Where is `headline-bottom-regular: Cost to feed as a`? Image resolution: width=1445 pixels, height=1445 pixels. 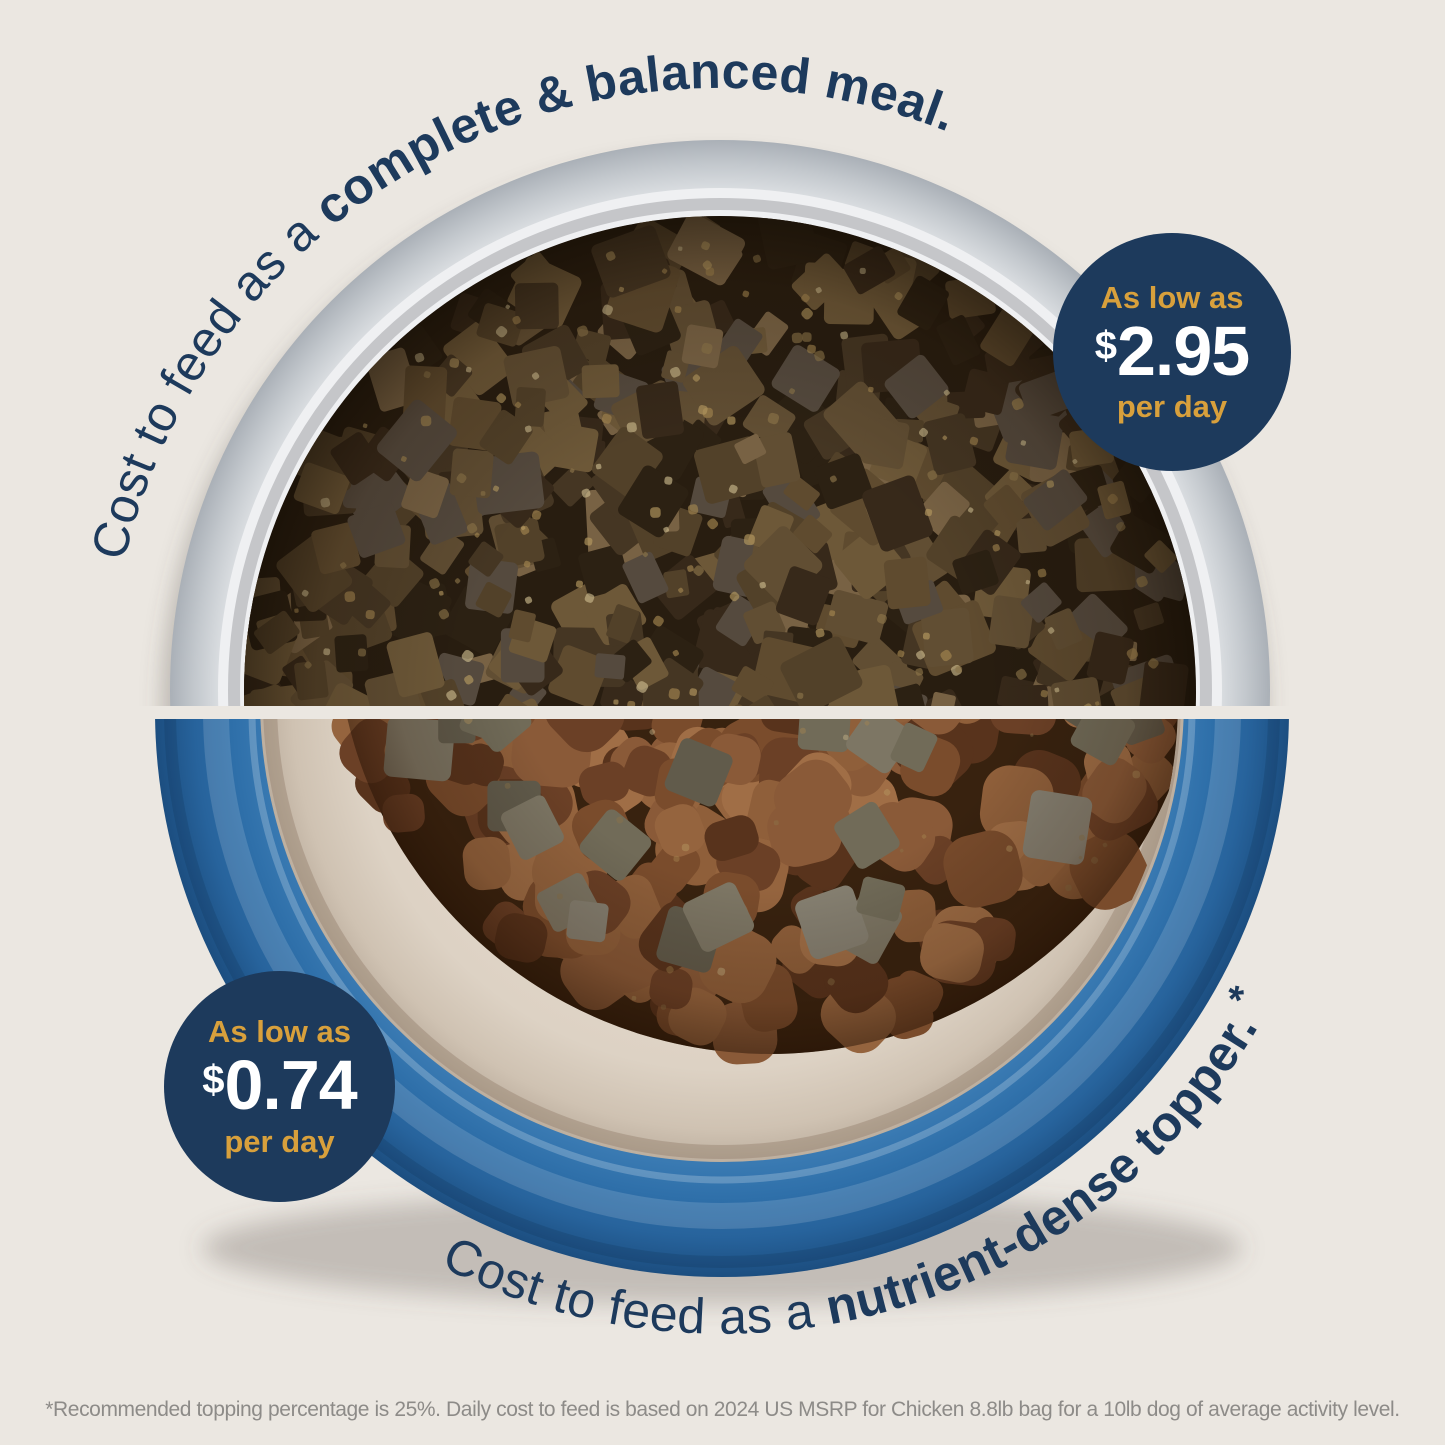 headline-bottom-regular: Cost to feed as a is located at coordinates (633, 1285).